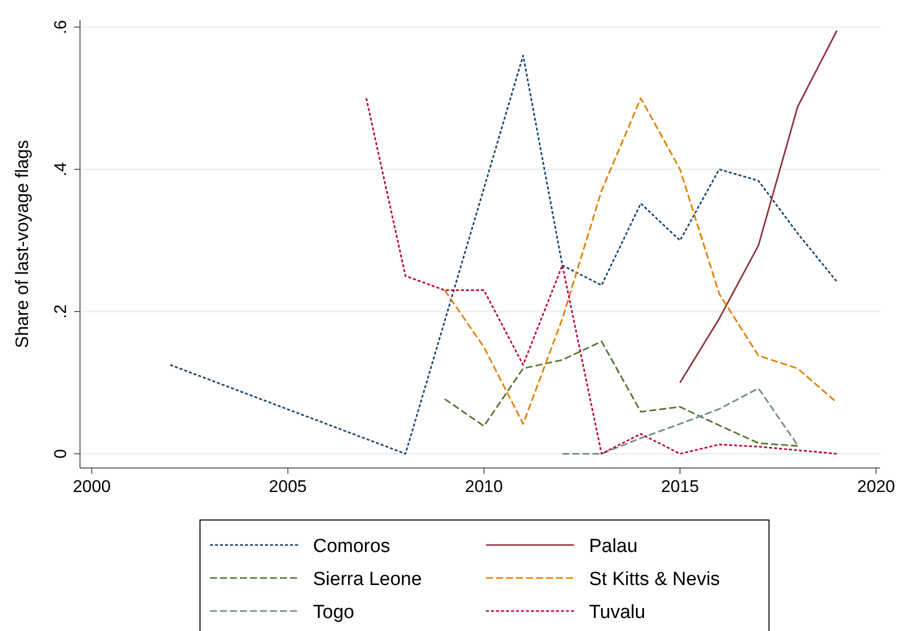 The height and width of the screenshot is (631, 904). Describe the element at coordinates (680, 486) in the screenshot. I see `x-tick-label: 2015` at that location.